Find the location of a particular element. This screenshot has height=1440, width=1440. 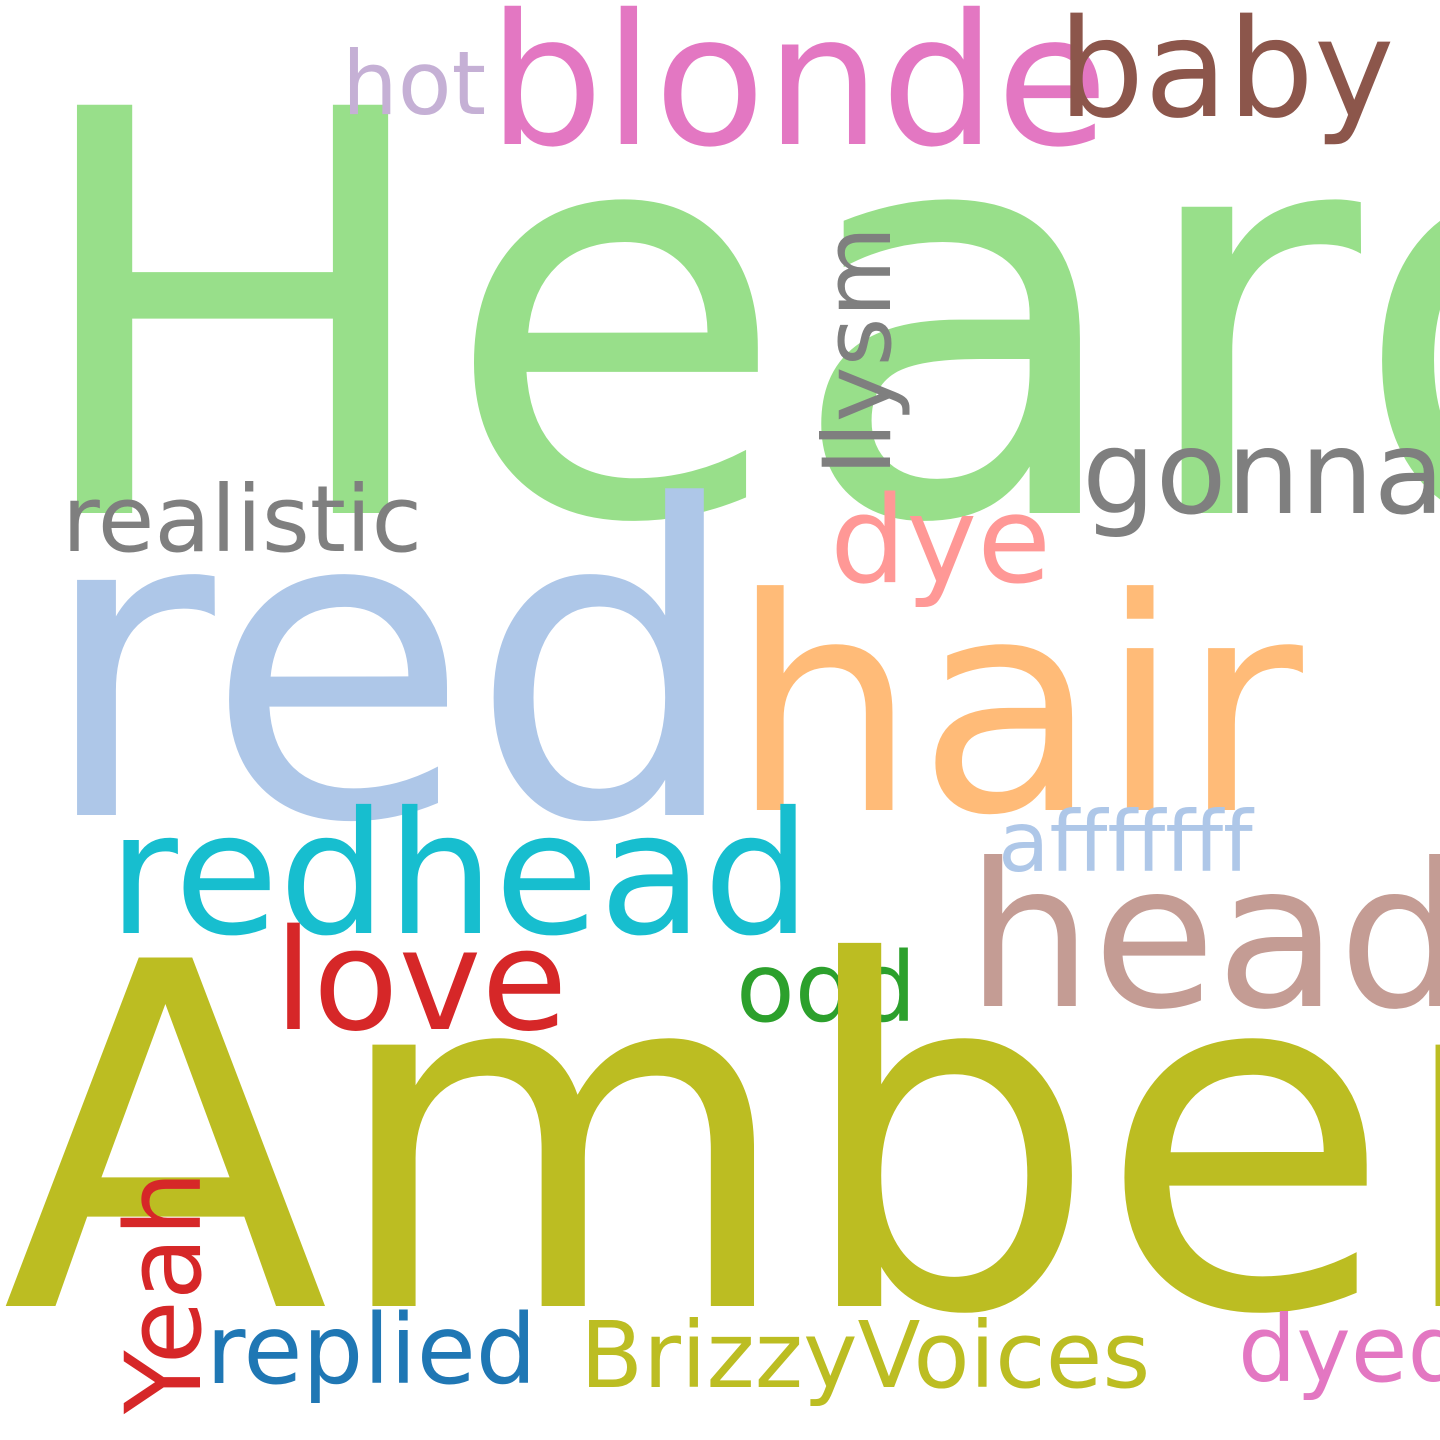

word-gonna: gonna is located at coordinates (1261, 473).